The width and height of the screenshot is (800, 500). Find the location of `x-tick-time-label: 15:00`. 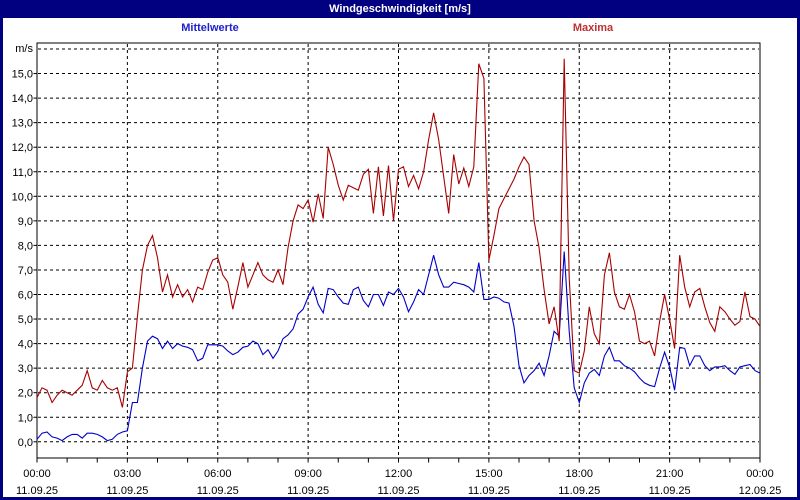

x-tick-time-label: 15:00 is located at coordinates (489, 474).